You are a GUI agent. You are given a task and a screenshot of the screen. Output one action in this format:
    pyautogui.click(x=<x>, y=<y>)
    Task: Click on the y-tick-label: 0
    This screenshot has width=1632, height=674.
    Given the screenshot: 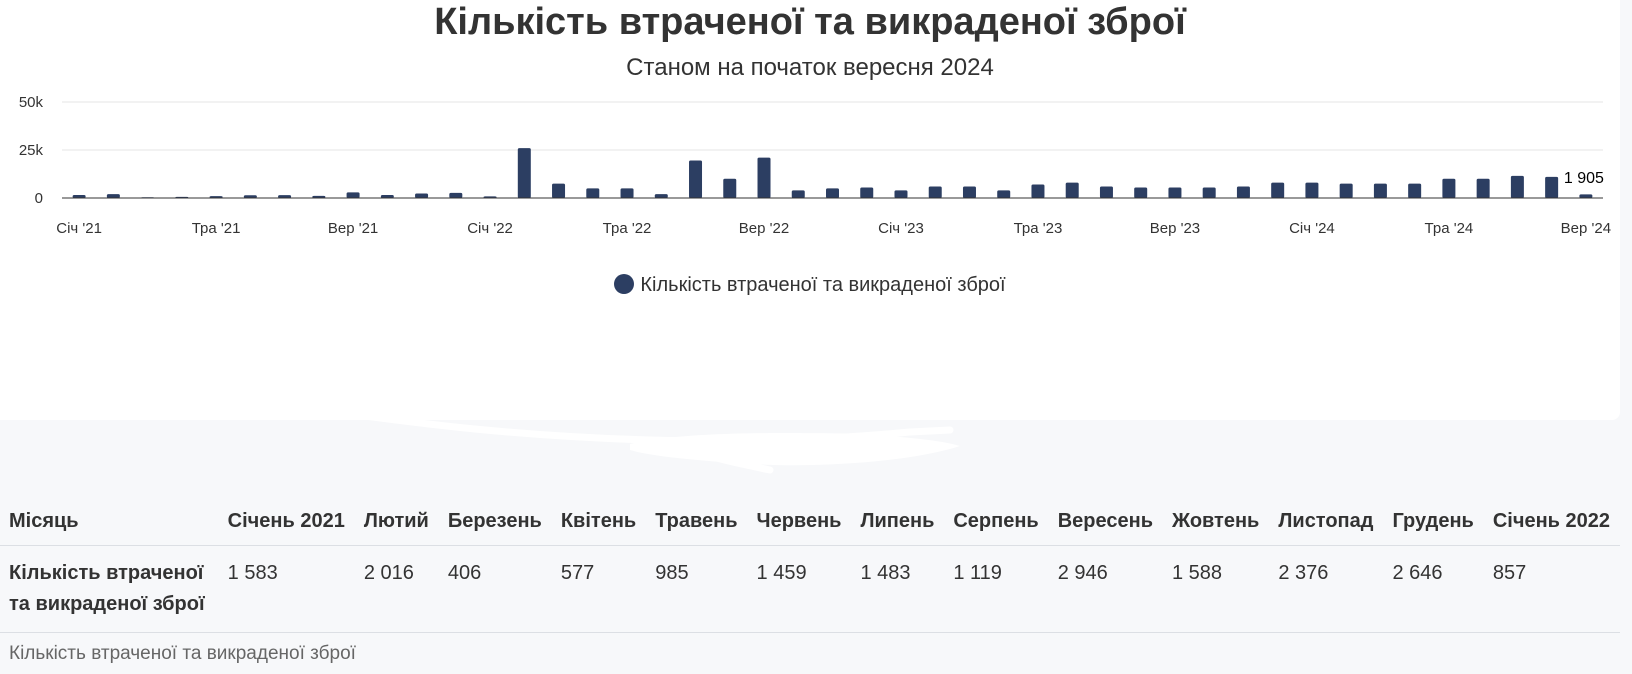 What is the action you would take?
    pyautogui.click(x=39, y=198)
    